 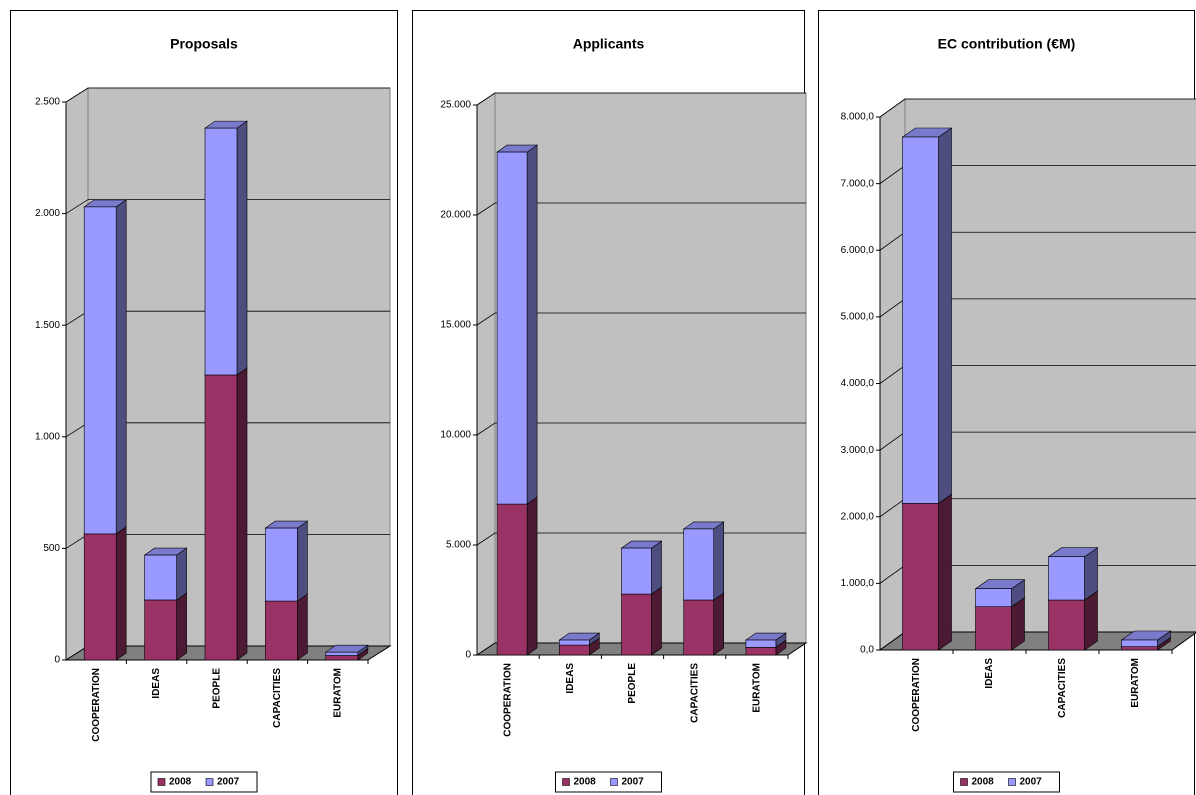 What do you see at coordinates (51, 548) in the screenshot?
I see `y-tick-label: 500` at bounding box center [51, 548].